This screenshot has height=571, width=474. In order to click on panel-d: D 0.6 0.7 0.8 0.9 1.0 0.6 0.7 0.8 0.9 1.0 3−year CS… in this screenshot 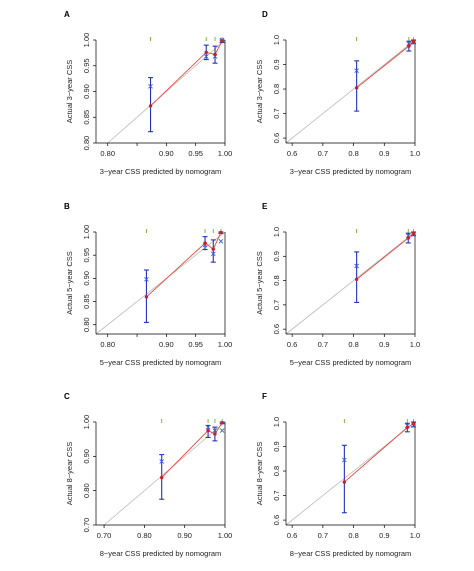, I will do `click(337, 93)`.